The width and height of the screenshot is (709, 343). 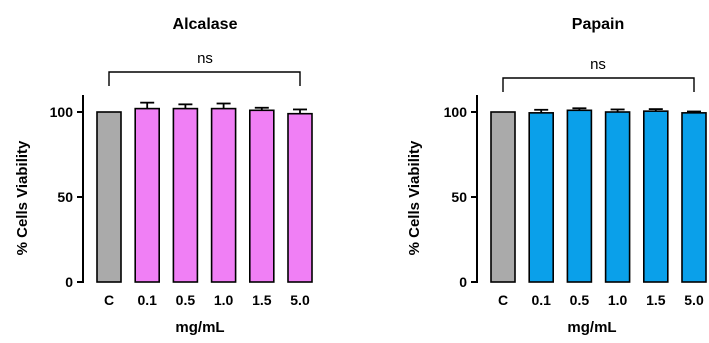 What do you see at coordinates (205, 24) in the screenshot?
I see `chart-title: Alcalase` at bounding box center [205, 24].